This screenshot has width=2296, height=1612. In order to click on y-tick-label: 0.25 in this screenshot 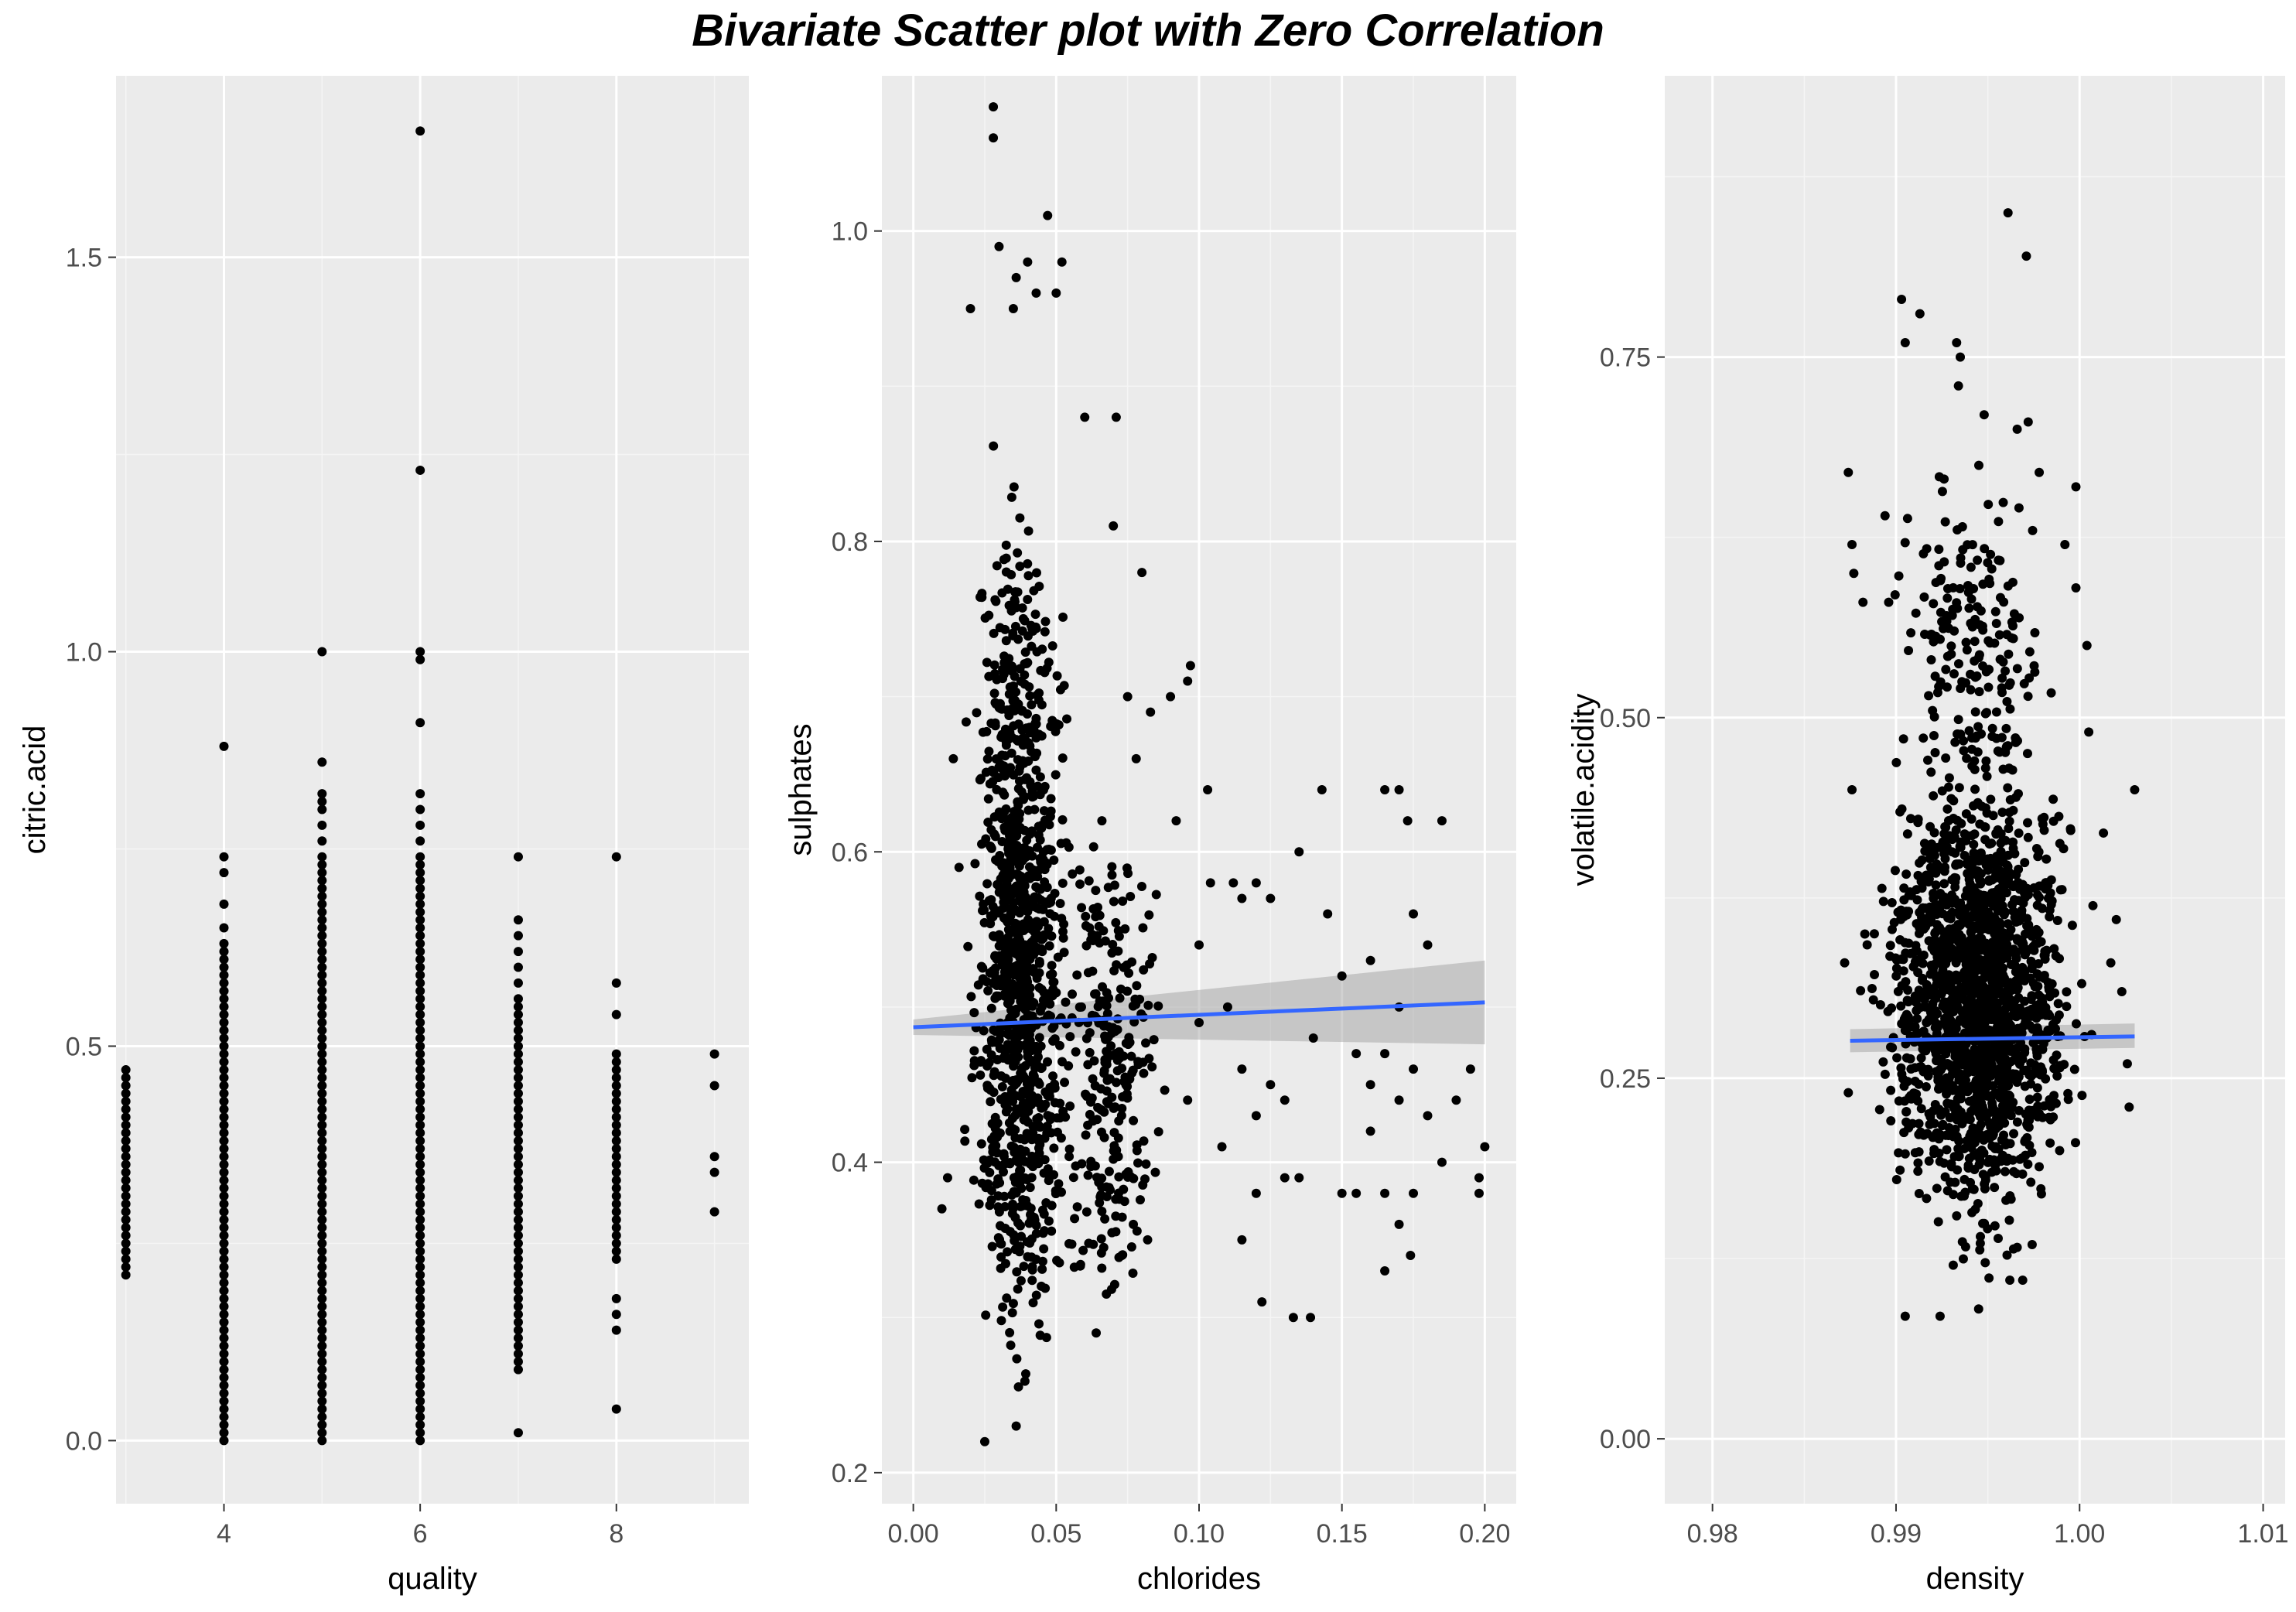, I will do `click(1626, 1079)`.